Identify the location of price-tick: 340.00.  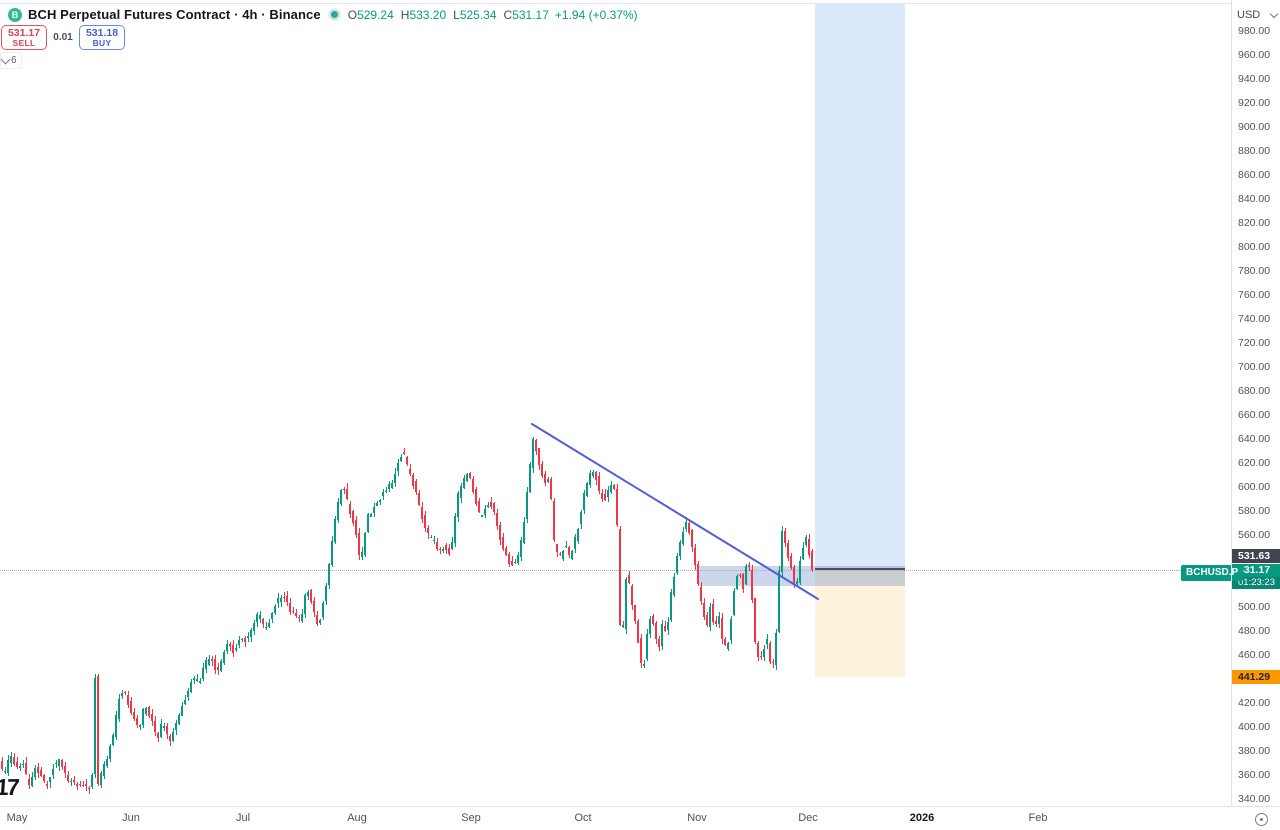
(1254, 799).